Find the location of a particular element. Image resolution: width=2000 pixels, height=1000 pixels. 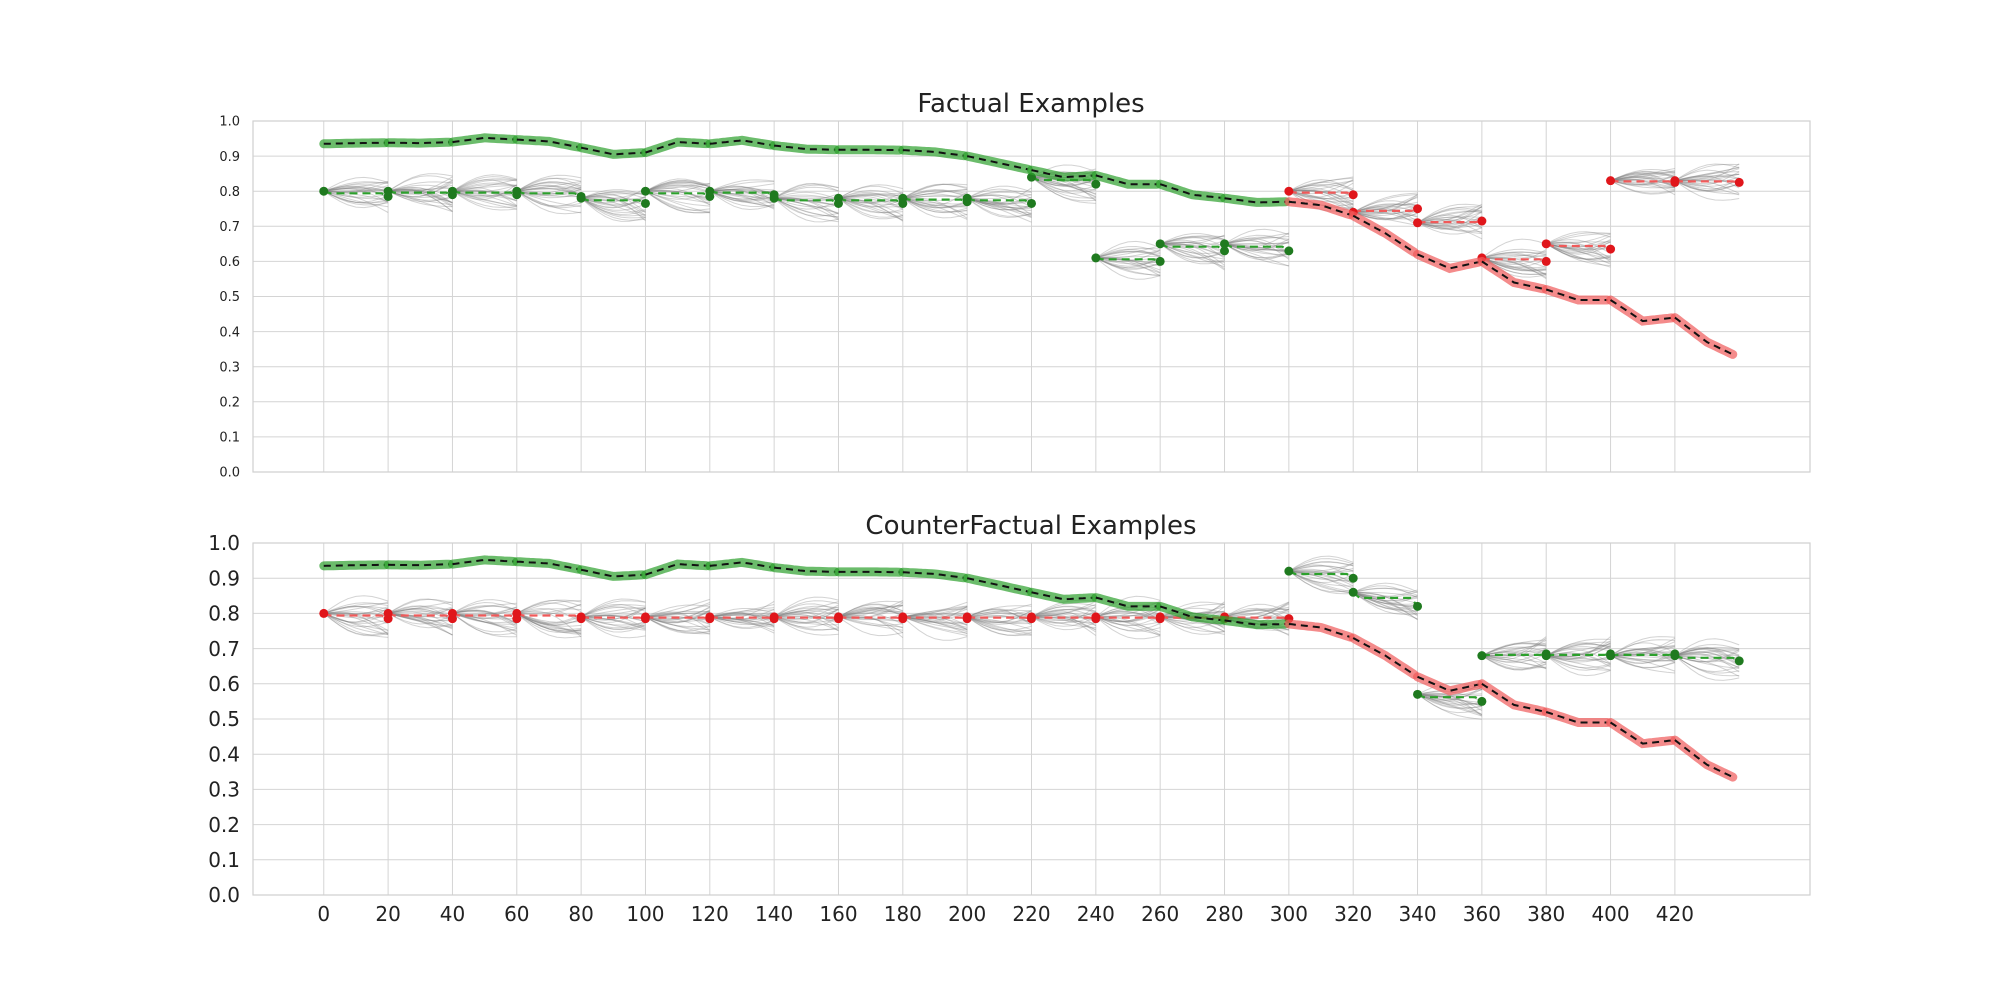

y-tick-label: 0.7 is located at coordinates (229, 227).